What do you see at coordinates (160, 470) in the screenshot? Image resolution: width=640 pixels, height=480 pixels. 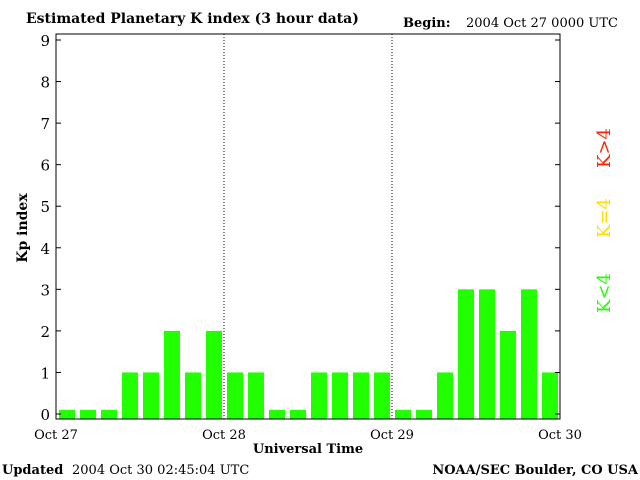 I see `updated-value: 2004 Oct 30 02:45:04 UTC` at bounding box center [160, 470].